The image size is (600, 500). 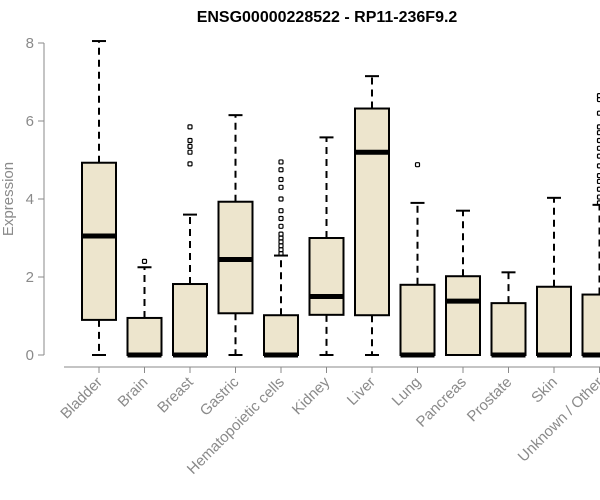 What do you see at coordinates (30, 277) in the screenshot?
I see `y-tick-label: 2` at bounding box center [30, 277].